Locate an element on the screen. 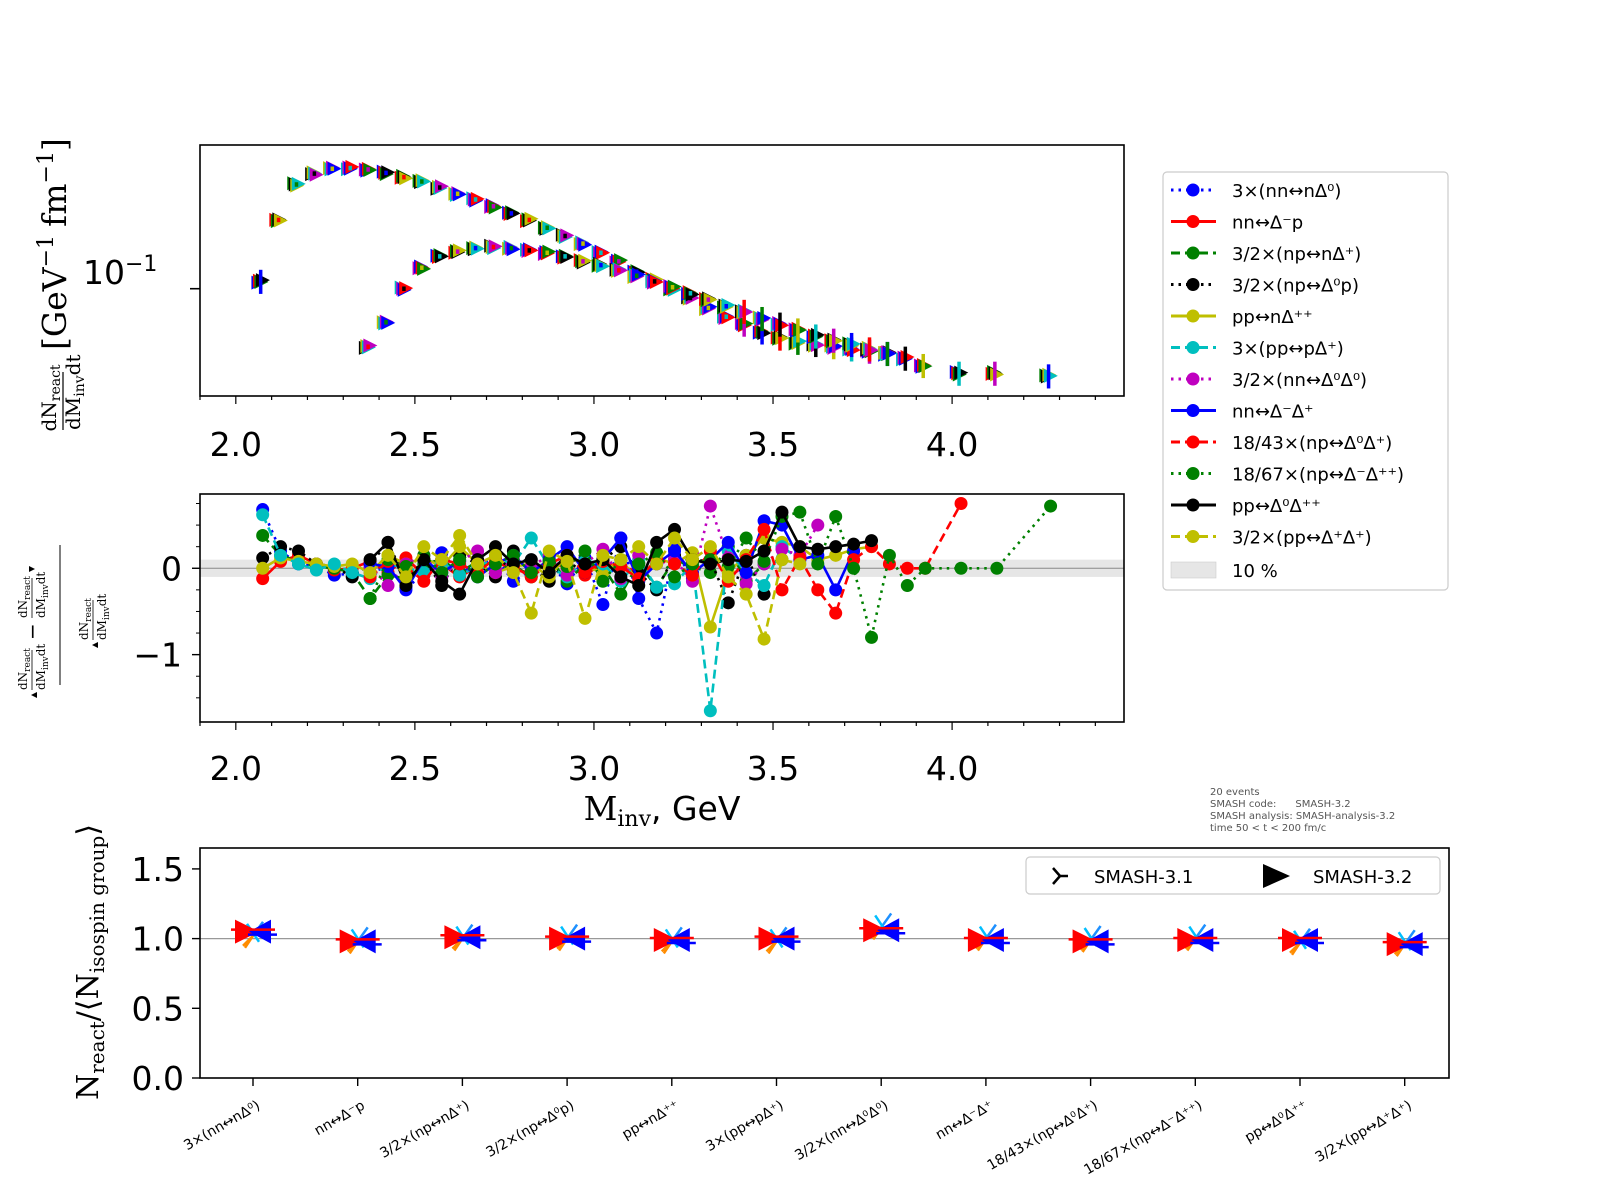 This screenshot has width=1600, height=1200. mid-series-3/2×(pp↔Δ⁺Δ⁺) is located at coordinates (585, 587).